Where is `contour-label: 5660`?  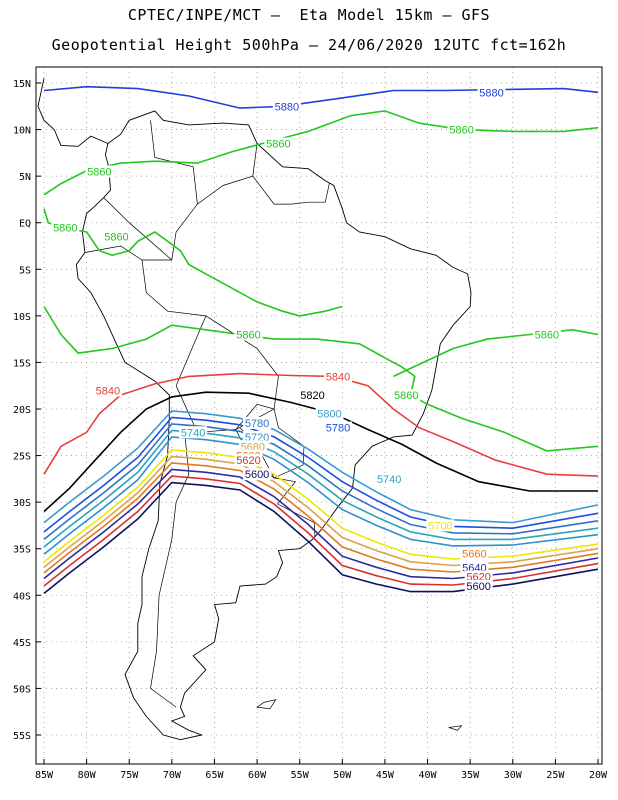
contour-label: 5660 is located at coordinates (474, 554).